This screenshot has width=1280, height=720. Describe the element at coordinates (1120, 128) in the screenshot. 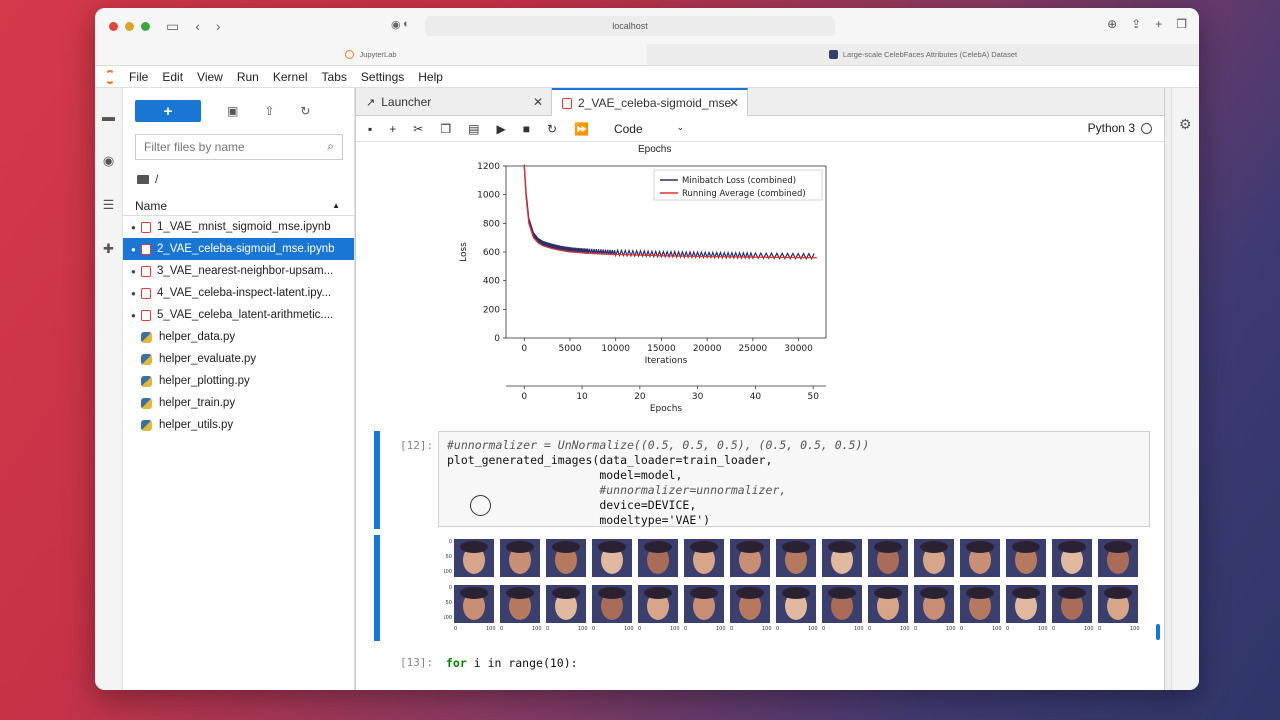

I see `kernel-status: Python 3` at that location.